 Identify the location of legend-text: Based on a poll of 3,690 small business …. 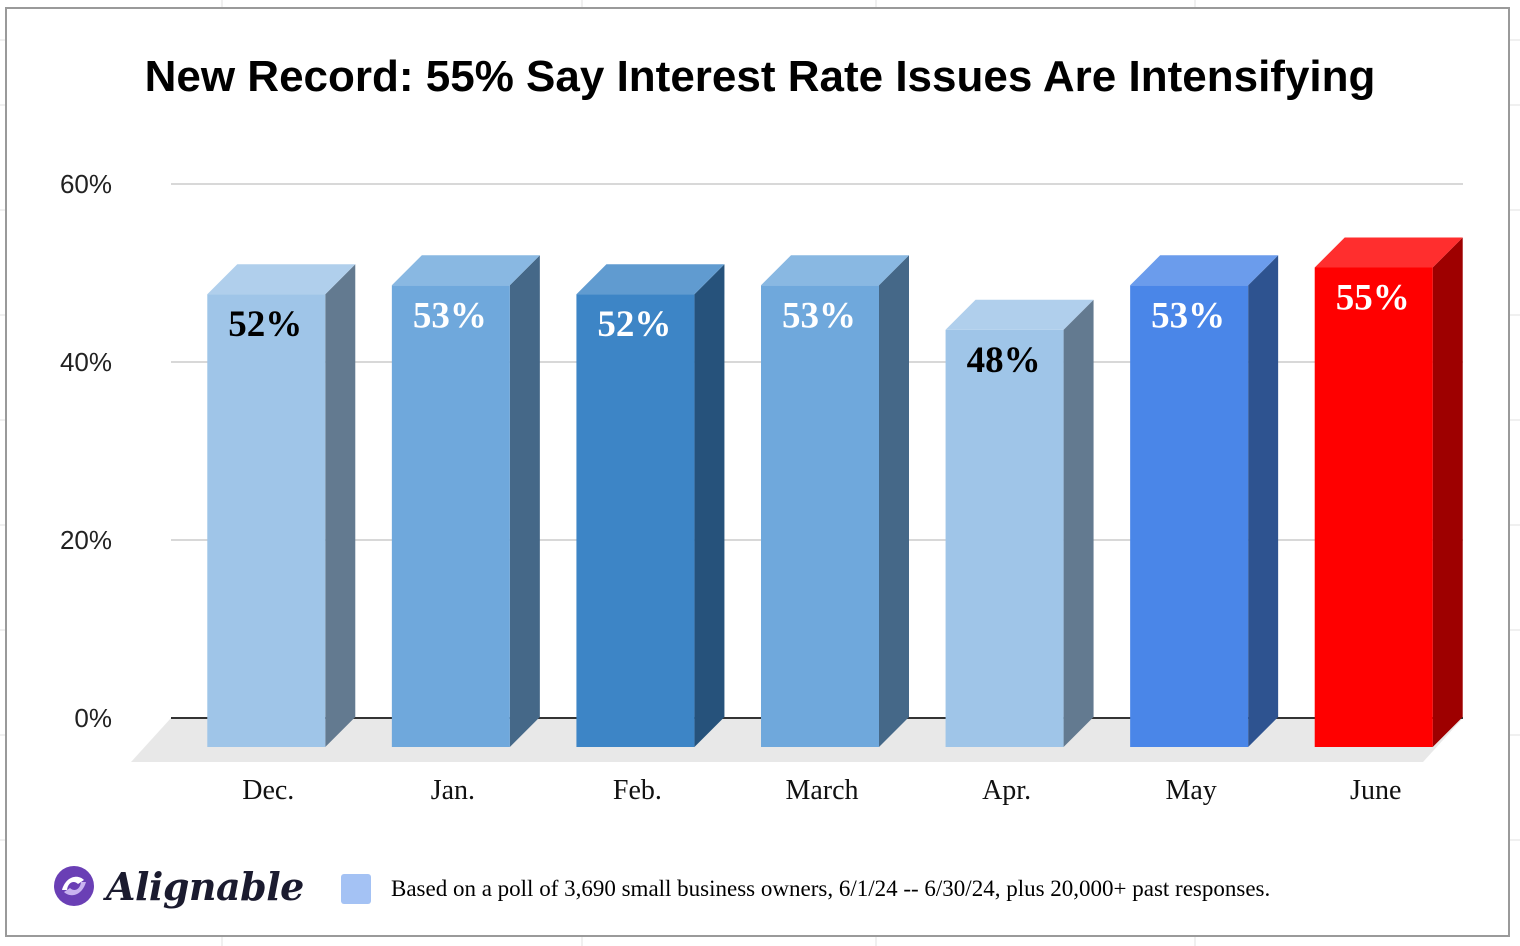
(831, 888).